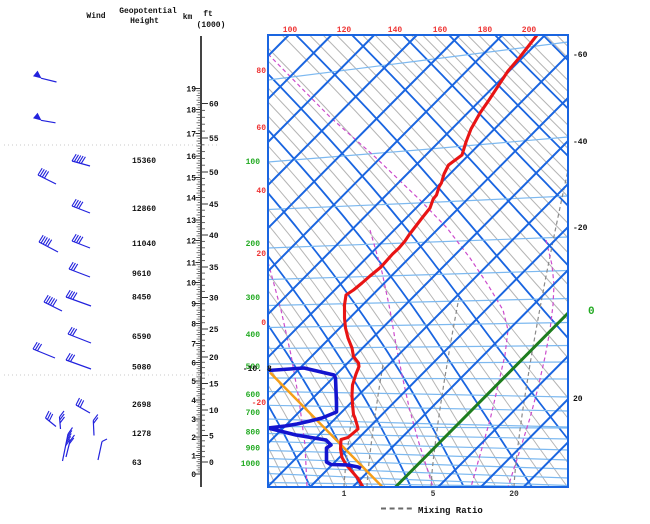 The image size is (650, 524). I want to click on svg-text: 6590, so click(141, 337).